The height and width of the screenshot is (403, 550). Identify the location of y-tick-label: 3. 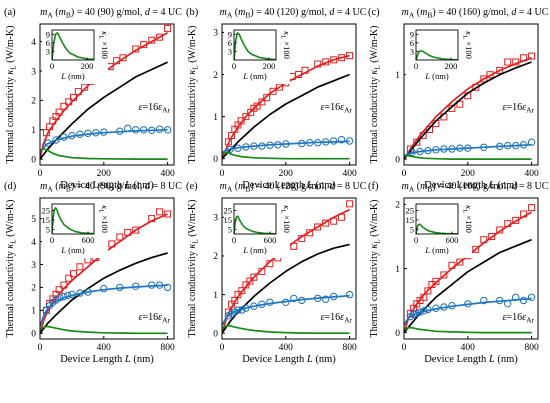
(215, 219).